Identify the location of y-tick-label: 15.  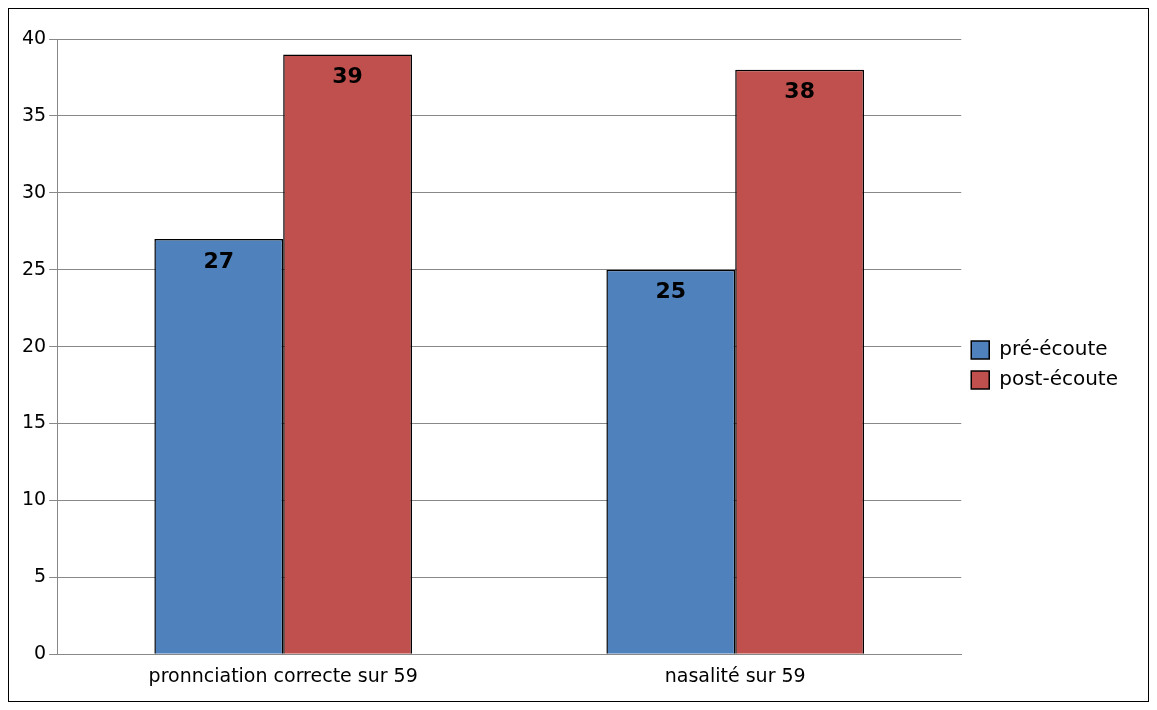
(34, 421).